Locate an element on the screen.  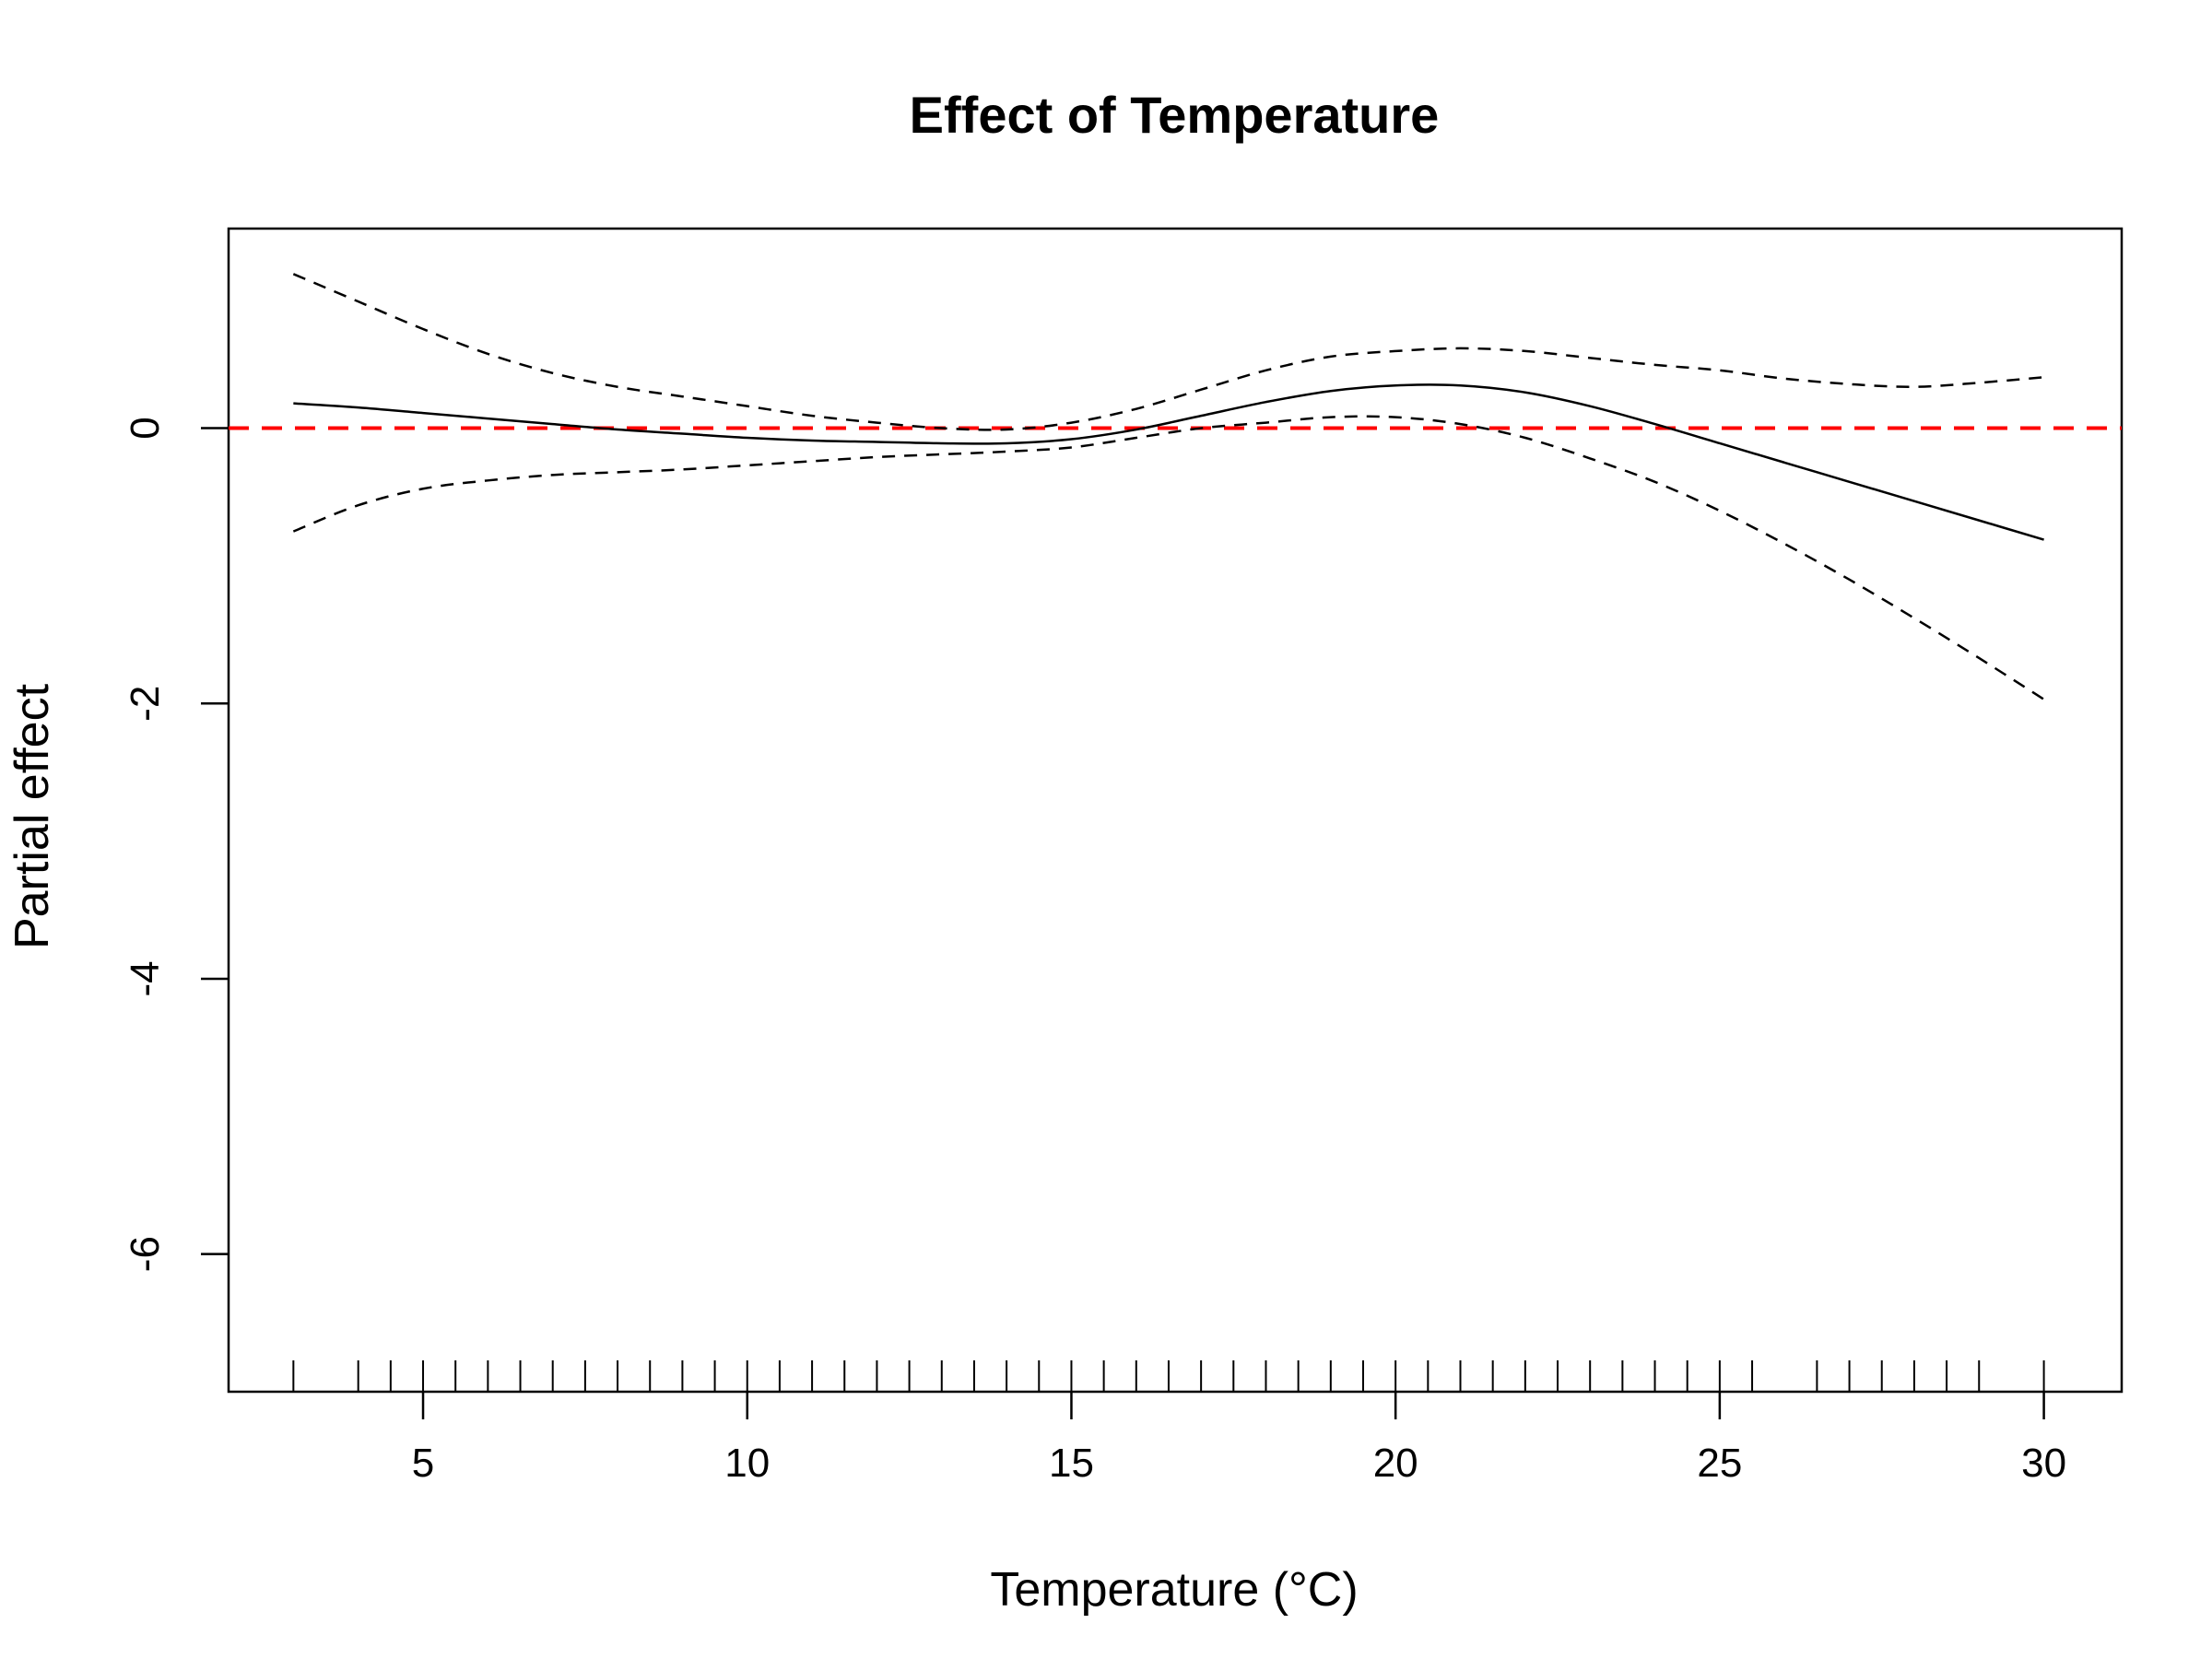
estimate-line is located at coordinates (1168, 462).